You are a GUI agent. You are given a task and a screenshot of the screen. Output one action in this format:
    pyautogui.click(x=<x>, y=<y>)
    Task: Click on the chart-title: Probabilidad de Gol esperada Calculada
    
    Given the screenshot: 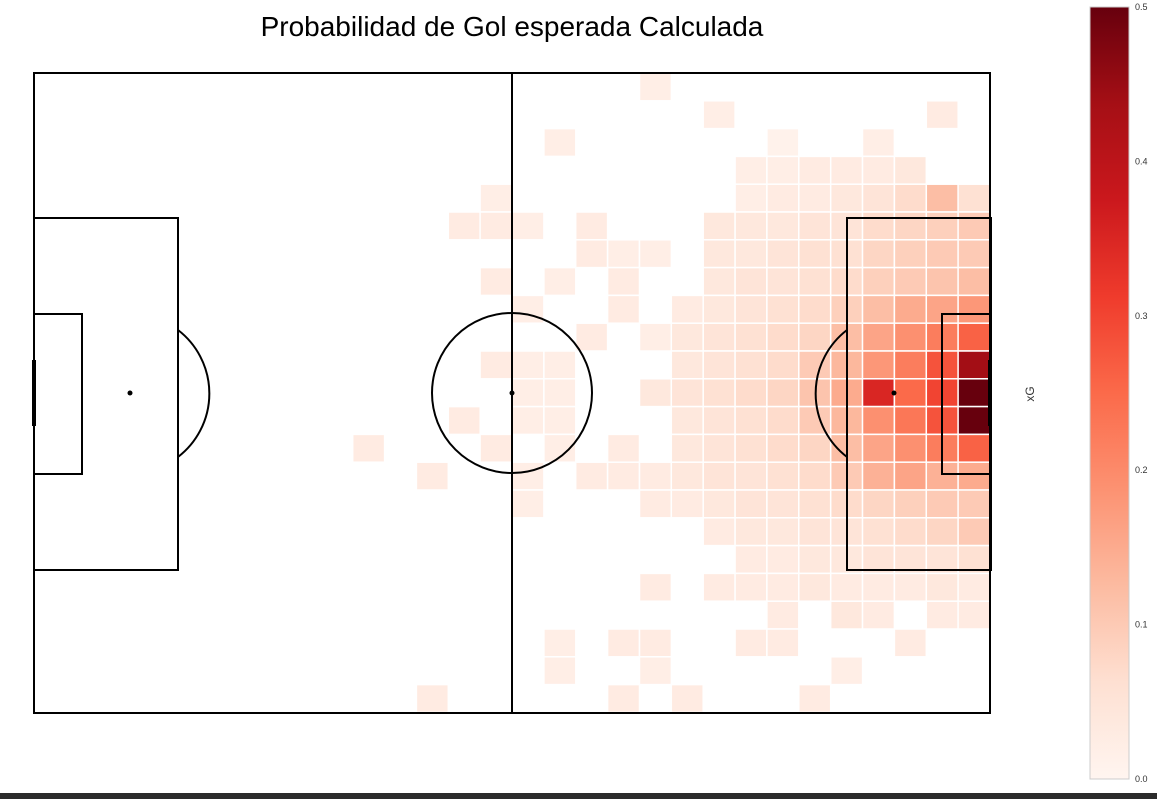 What is the action you would take?
    pyautogui.click(x=512, y=26)
    